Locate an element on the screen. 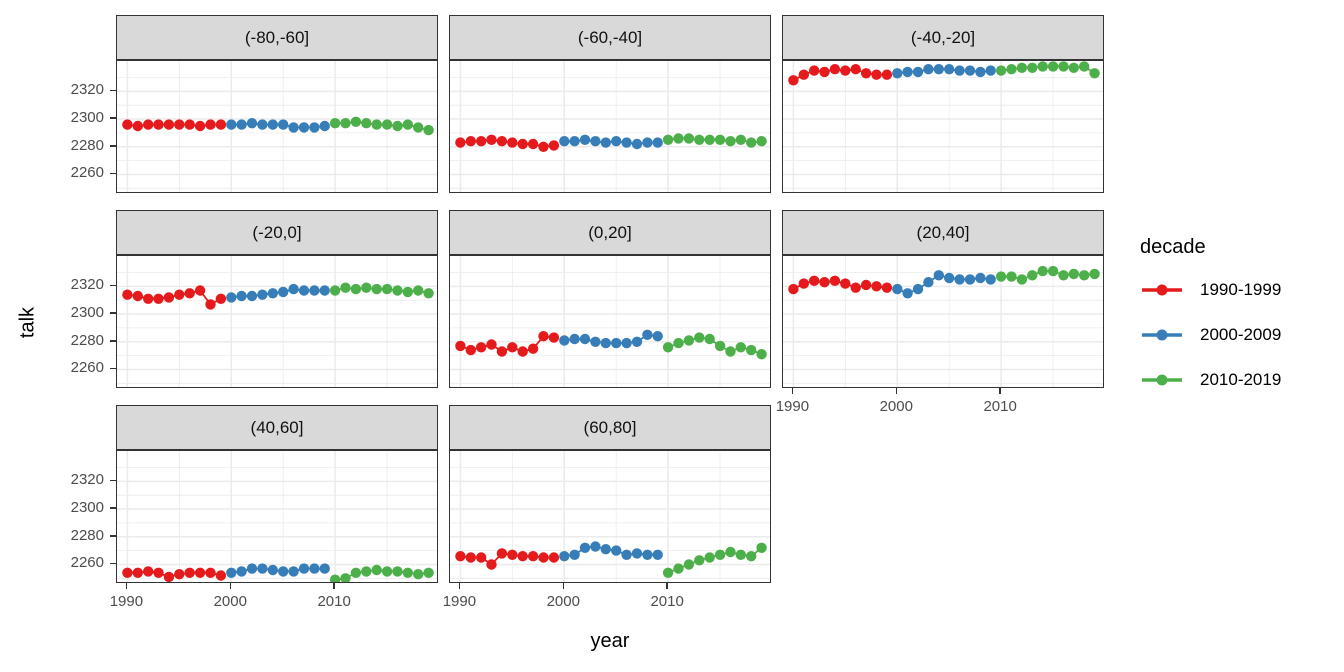  facet-strip: (60,80] is located at coordinates (610, 427).